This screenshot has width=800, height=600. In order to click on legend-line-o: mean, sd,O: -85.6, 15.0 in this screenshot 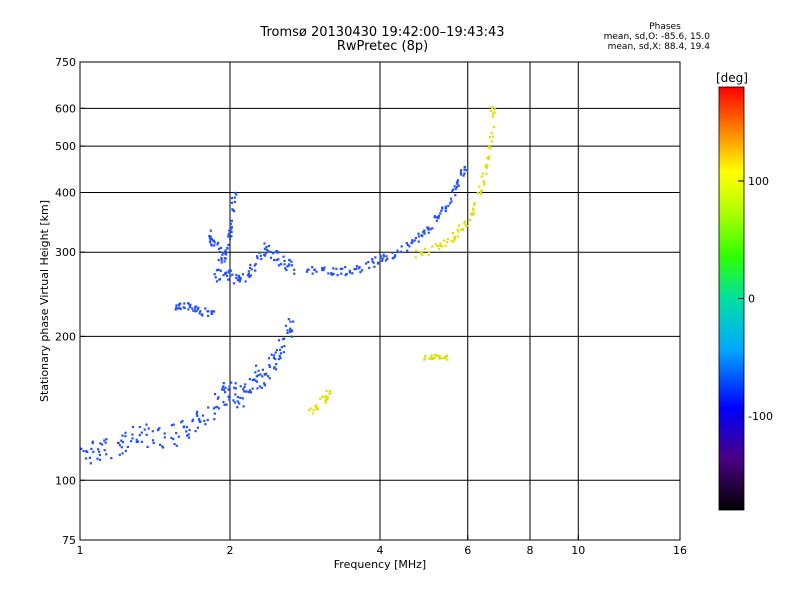, I will do `click(656, 37)`.